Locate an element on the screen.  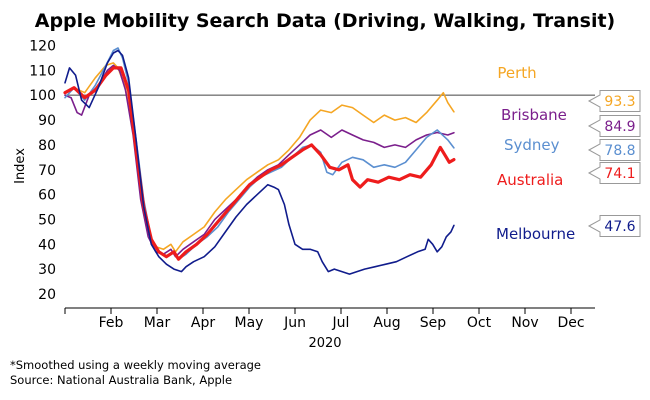
x-axis-label: 2020 is located at coordinates (324, 343).